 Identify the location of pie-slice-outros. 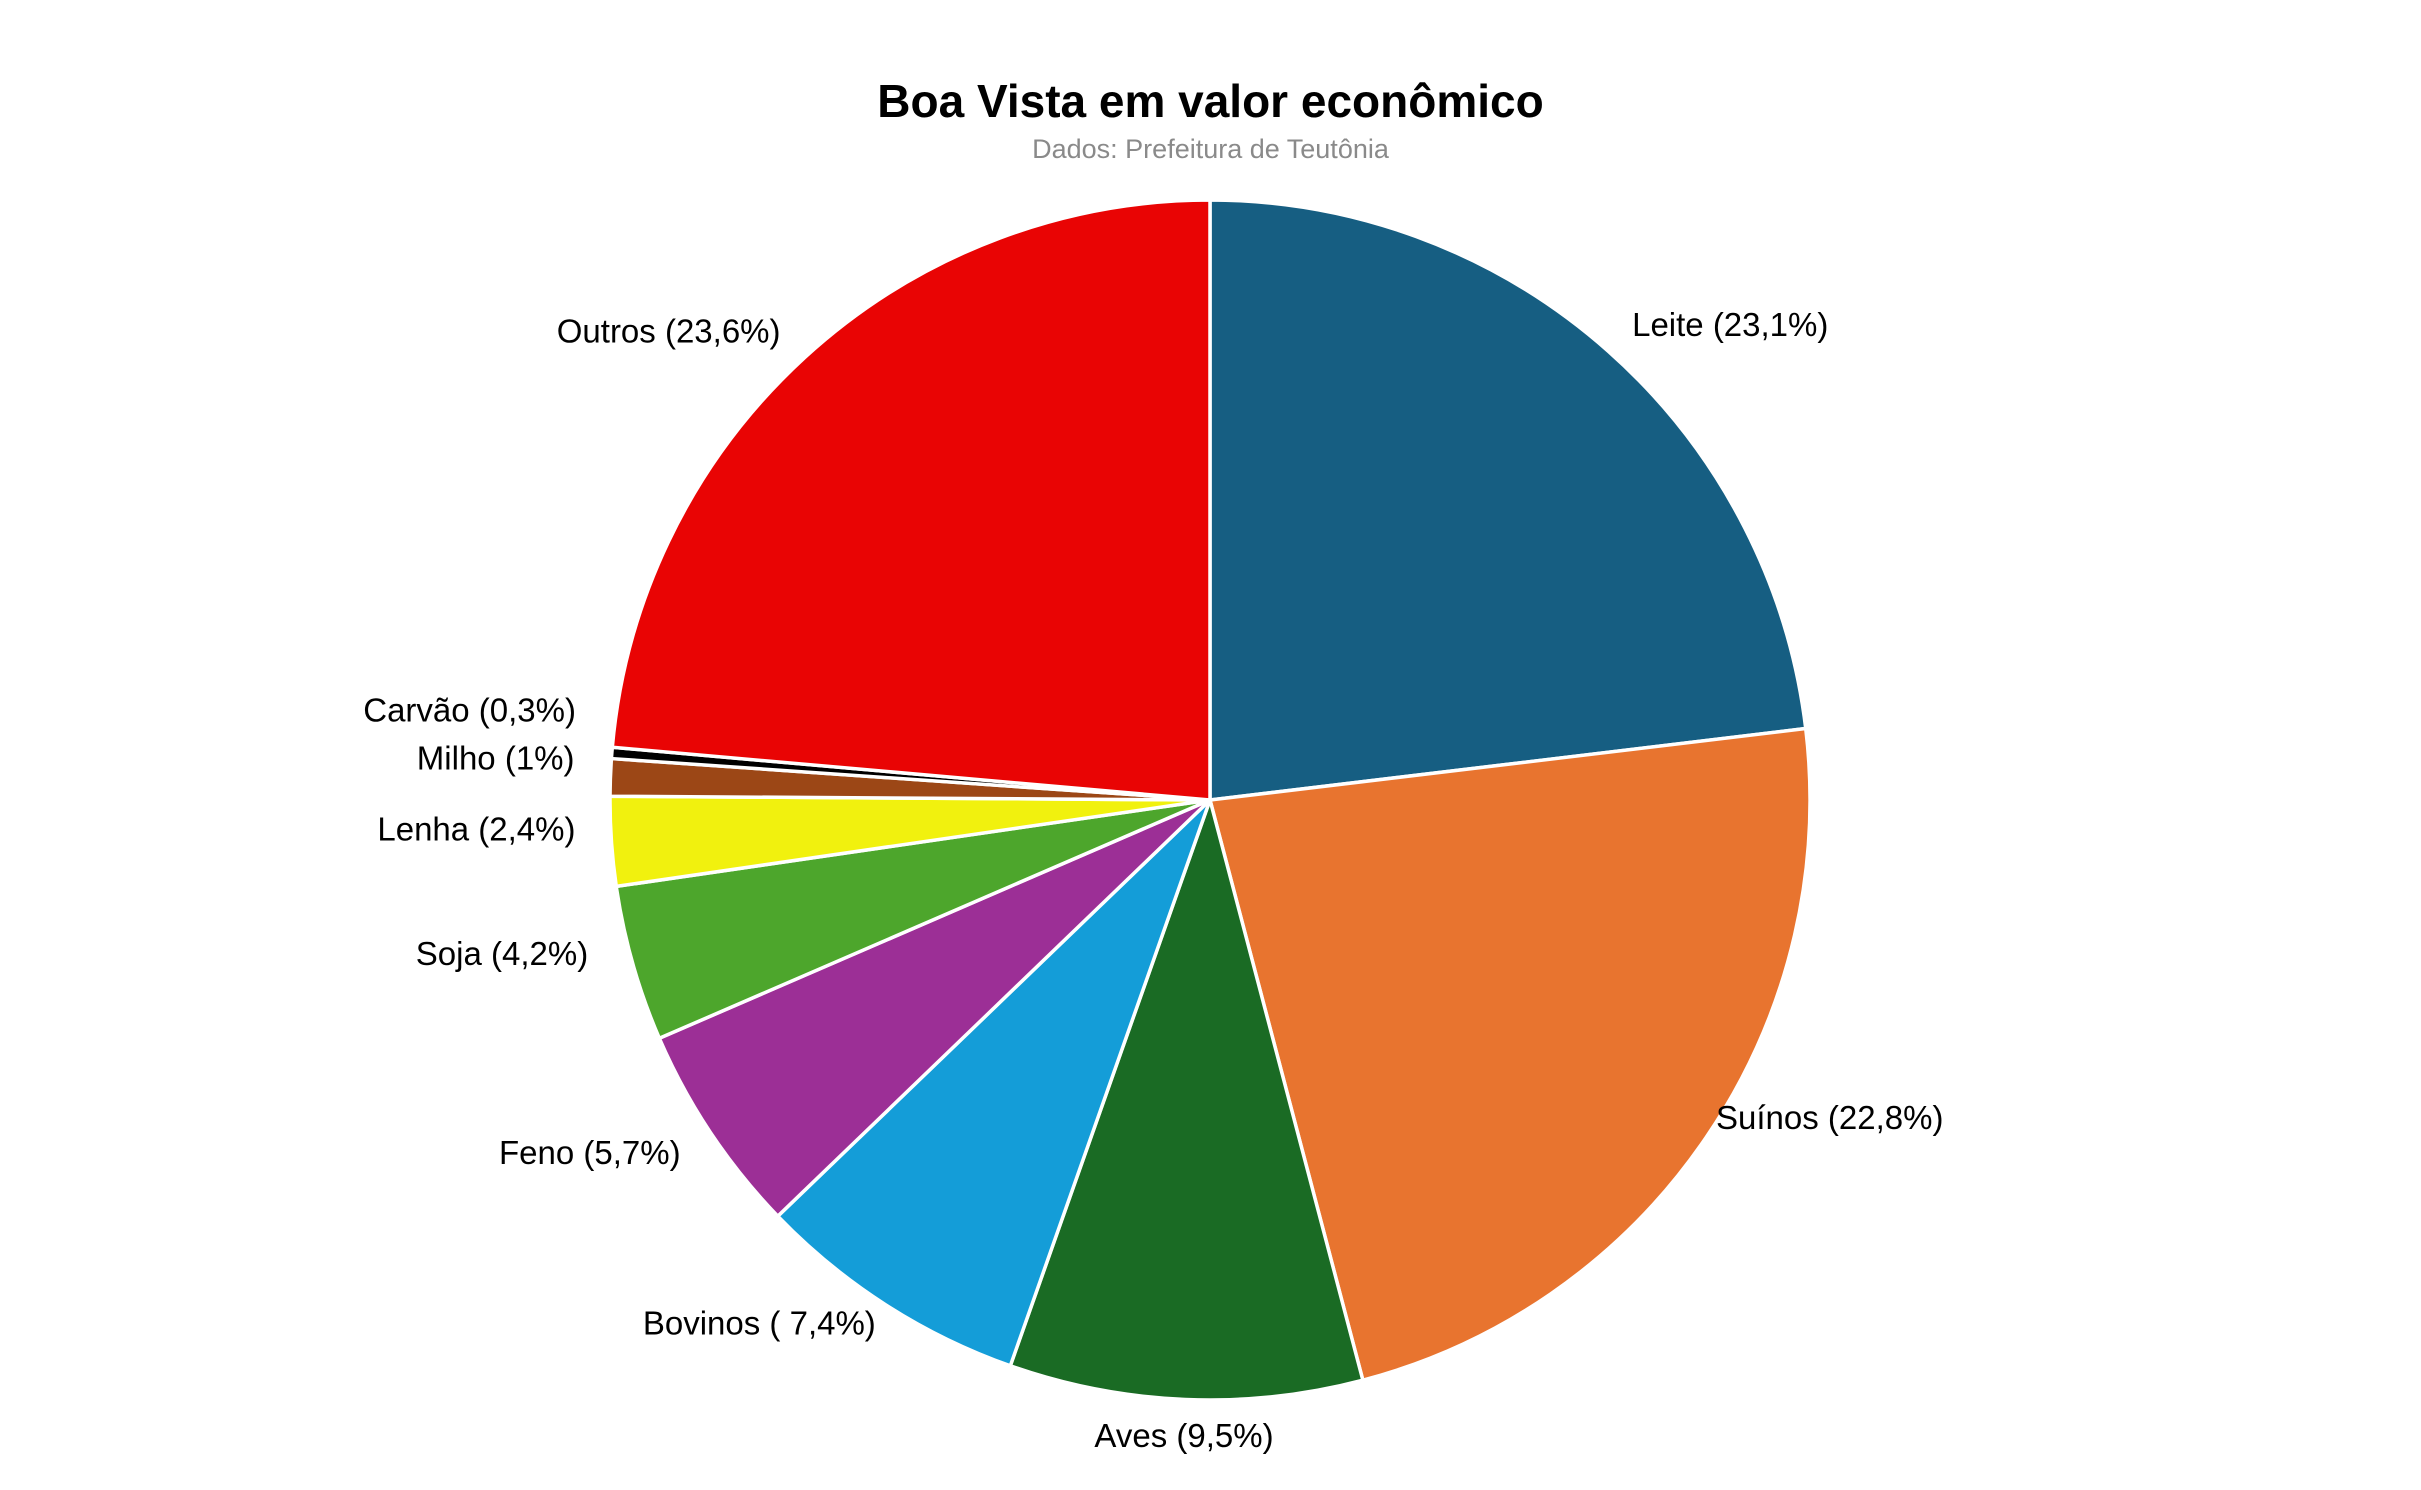
(911, 500).